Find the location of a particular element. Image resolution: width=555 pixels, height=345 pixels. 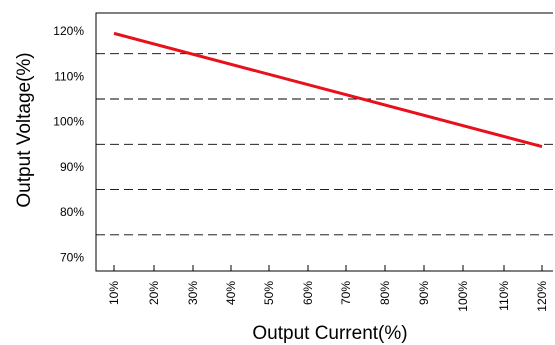

x-tick-label: 80% is located at coordinates (385, 293).